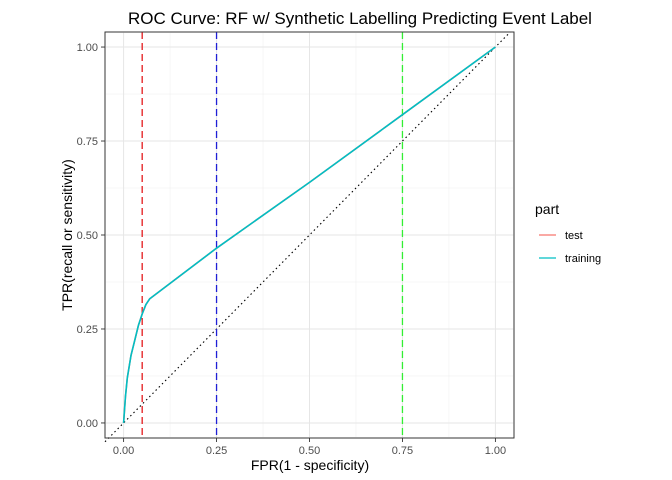  Describe the element at coordinates (87, 236) in the screenshot. I see `y-tick-label: 0.50` at that location.